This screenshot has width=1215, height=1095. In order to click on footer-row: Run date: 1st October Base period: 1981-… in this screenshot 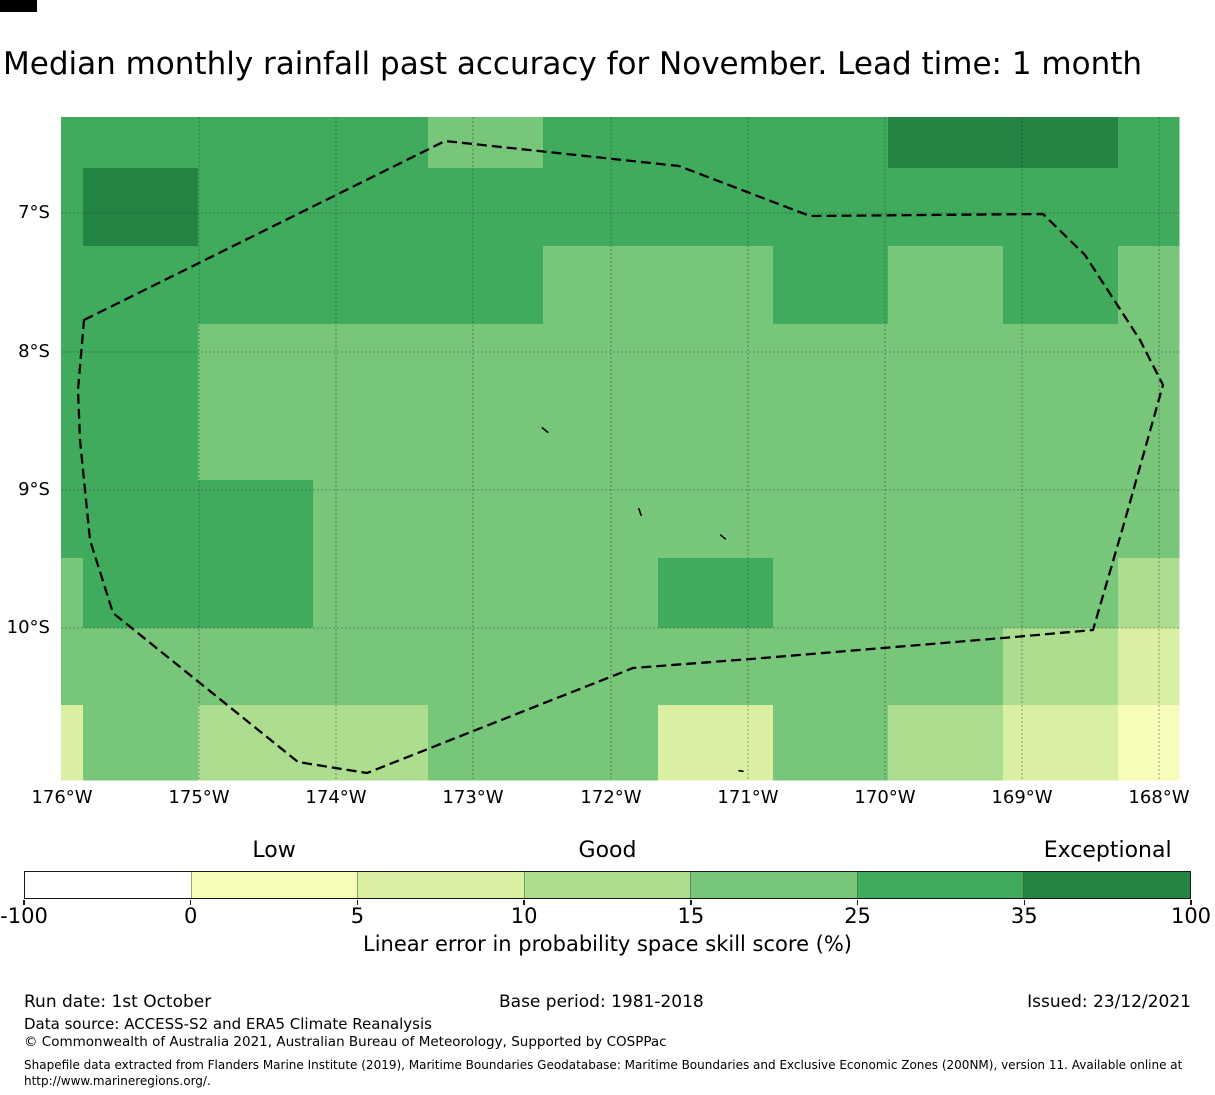, I will do `click(607, 1002)`.